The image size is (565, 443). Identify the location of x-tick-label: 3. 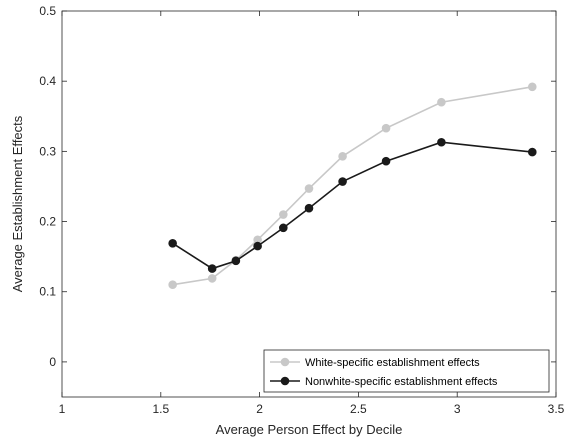
(457, 409).